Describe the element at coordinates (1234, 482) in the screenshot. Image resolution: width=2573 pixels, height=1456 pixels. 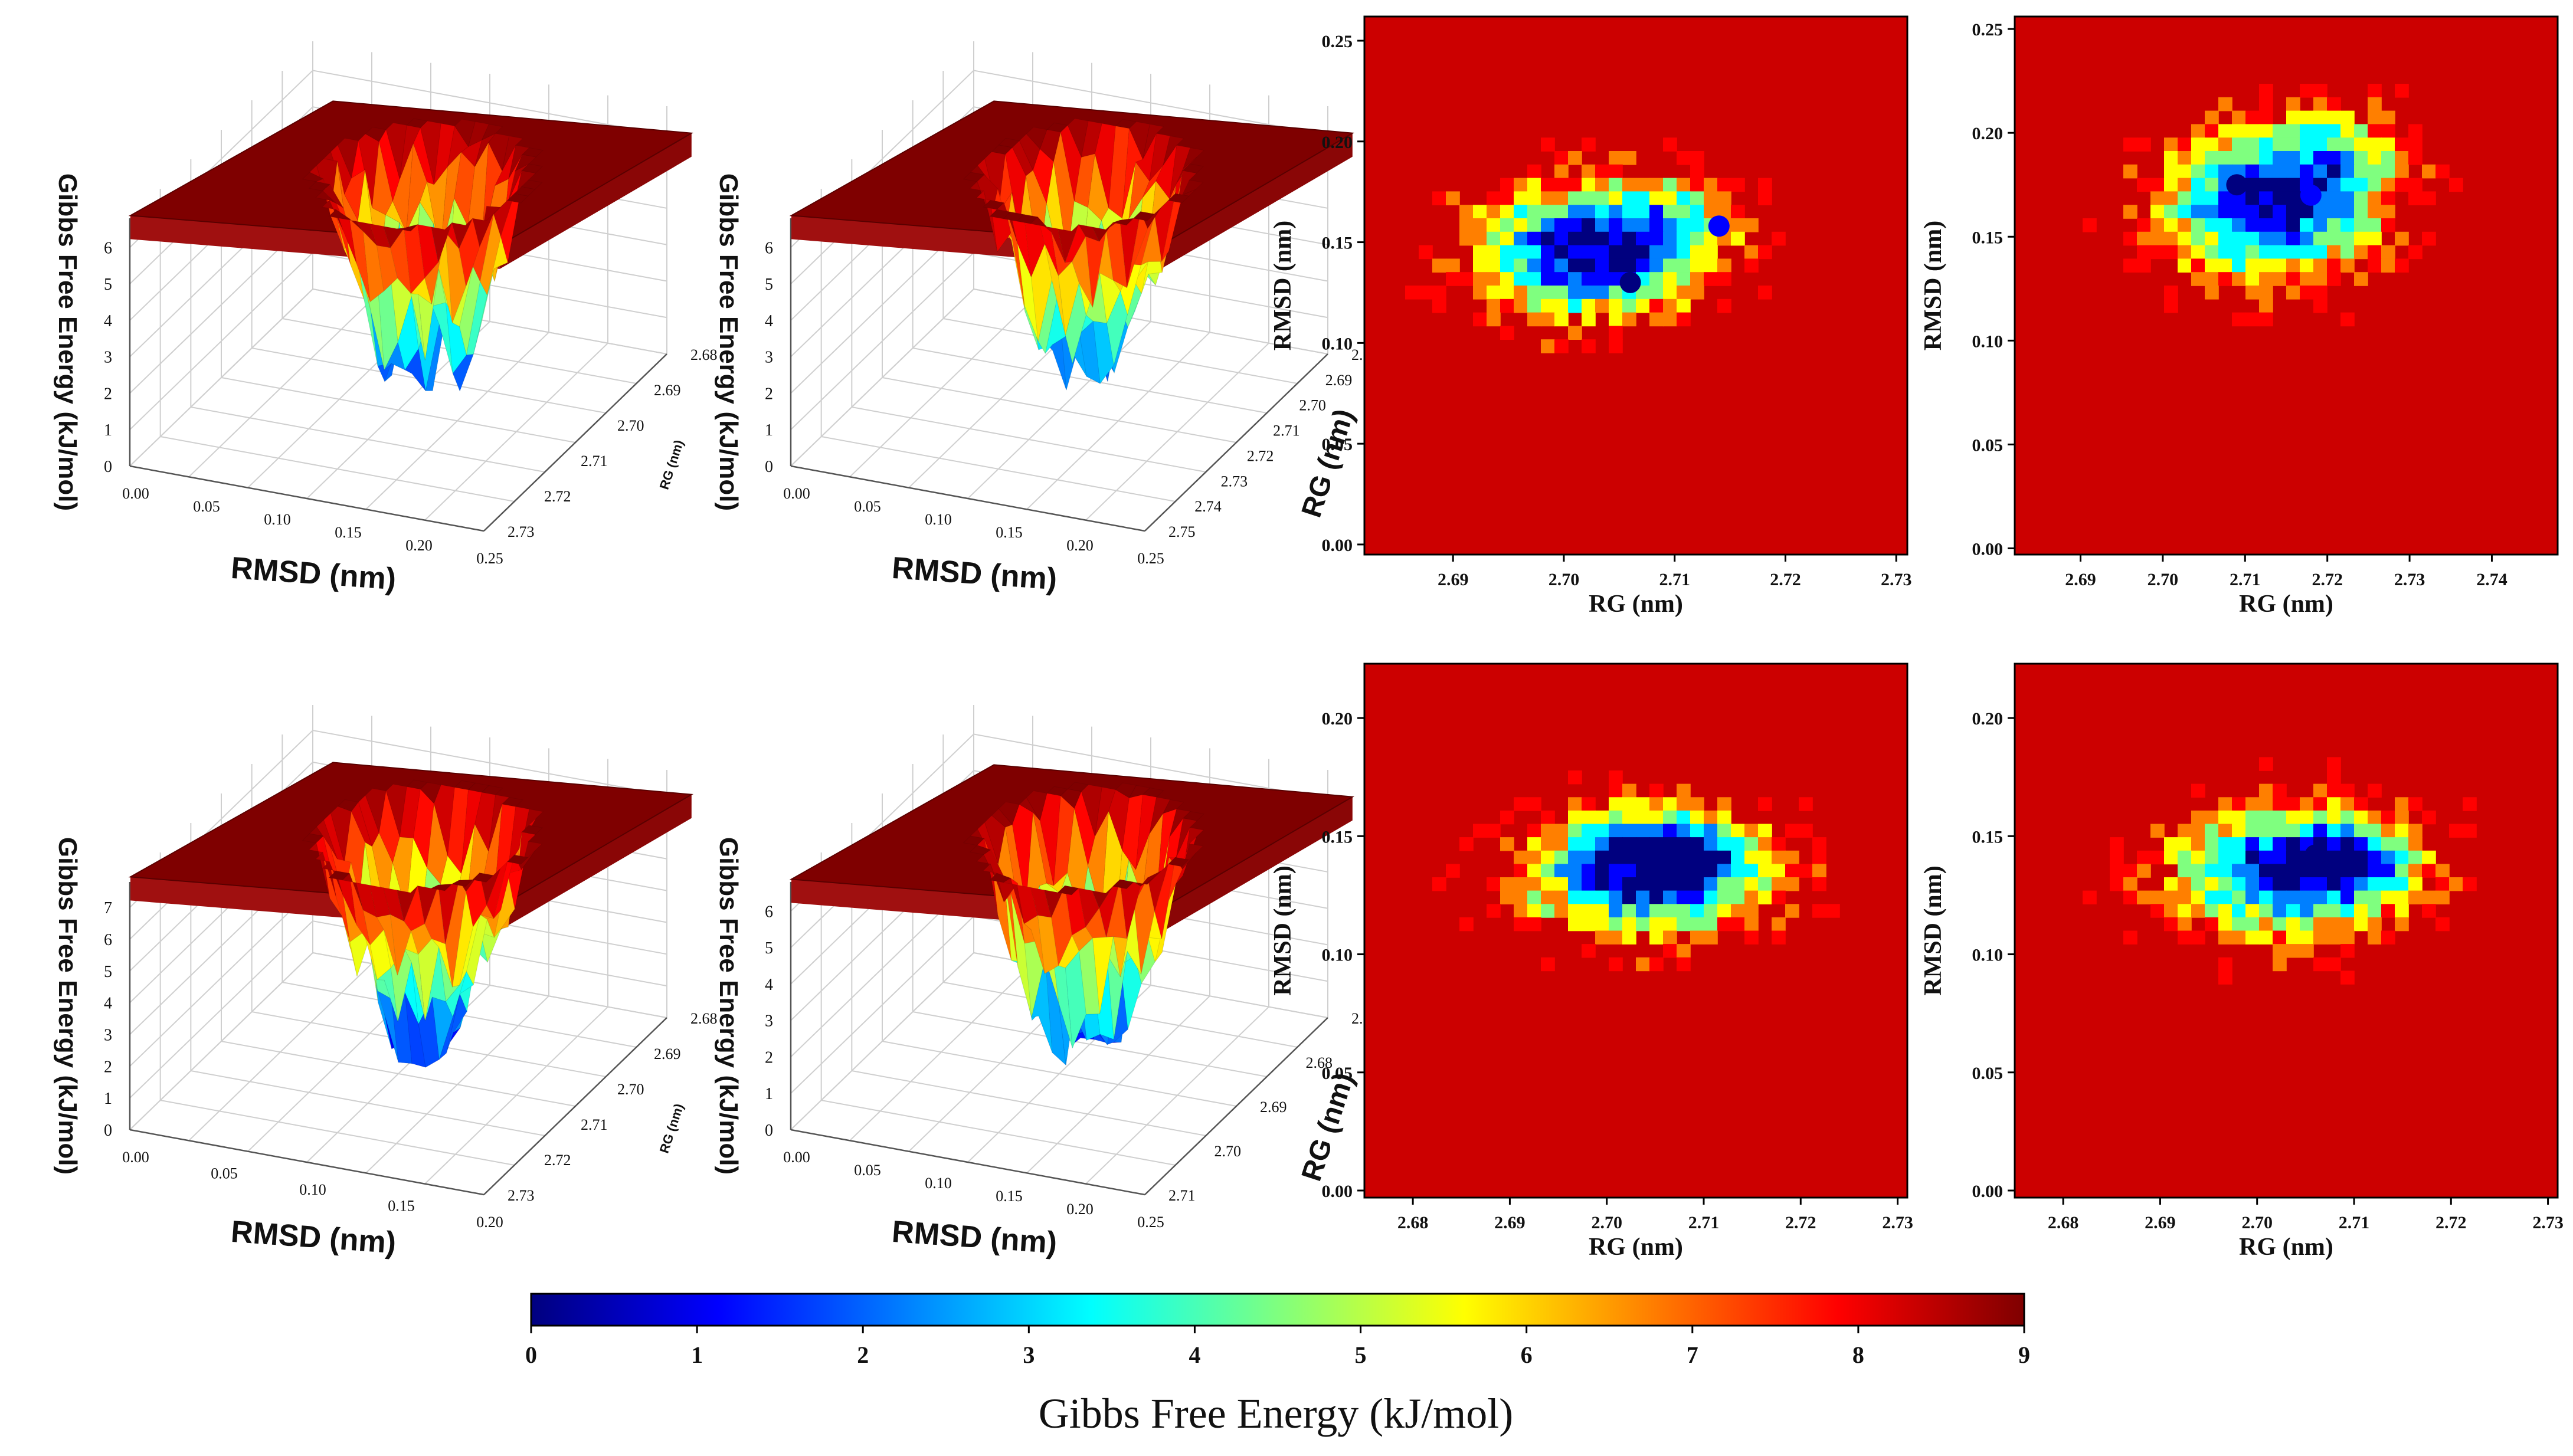
I see `y-tick-label: 2.73` at that location.